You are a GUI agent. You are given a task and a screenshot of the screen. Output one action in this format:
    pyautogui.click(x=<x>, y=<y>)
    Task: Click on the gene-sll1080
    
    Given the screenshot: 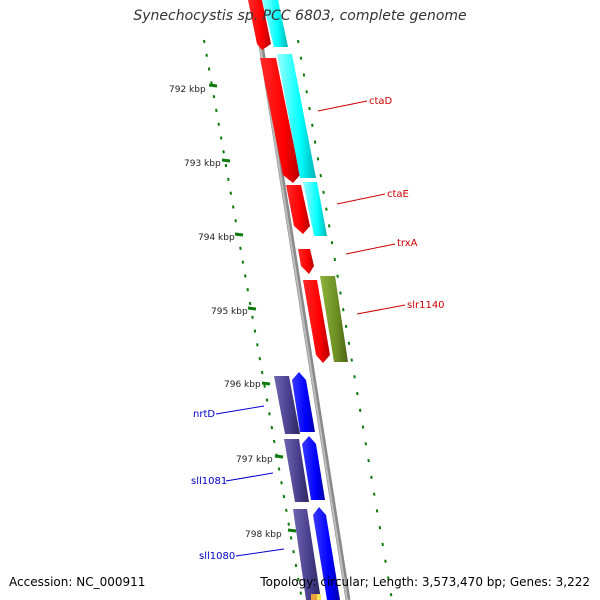 What is the action you would take?
    pyautogui.click(x=326, y=553)
    